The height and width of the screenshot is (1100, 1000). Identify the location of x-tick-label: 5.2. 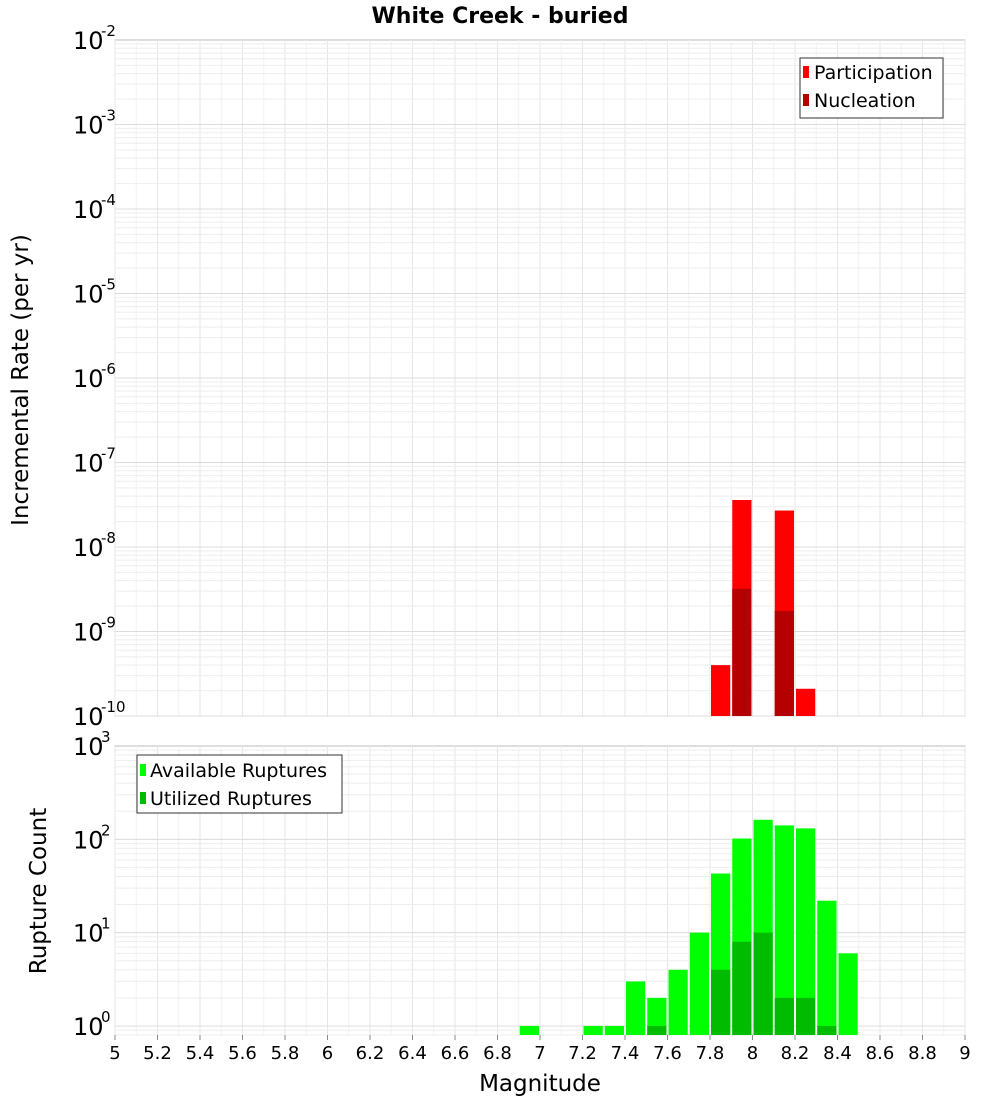
(157, 1053).